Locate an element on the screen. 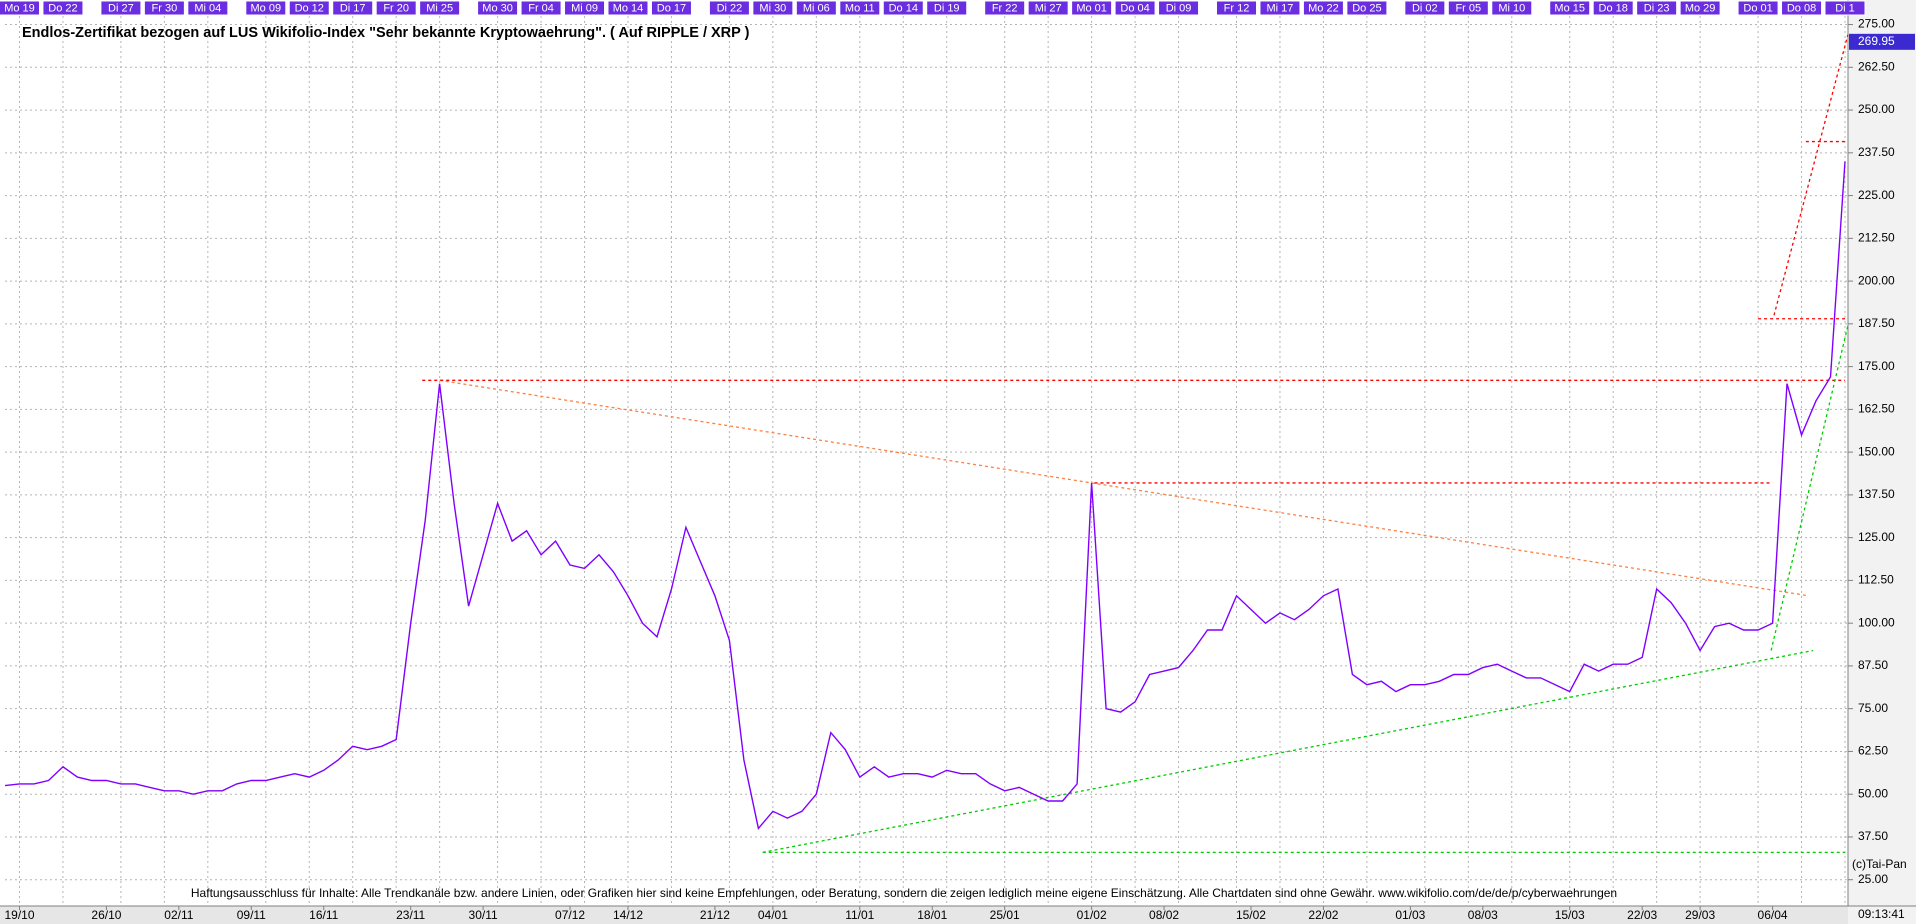  top-label: Di 02 is located at coordinates (1425, 8).